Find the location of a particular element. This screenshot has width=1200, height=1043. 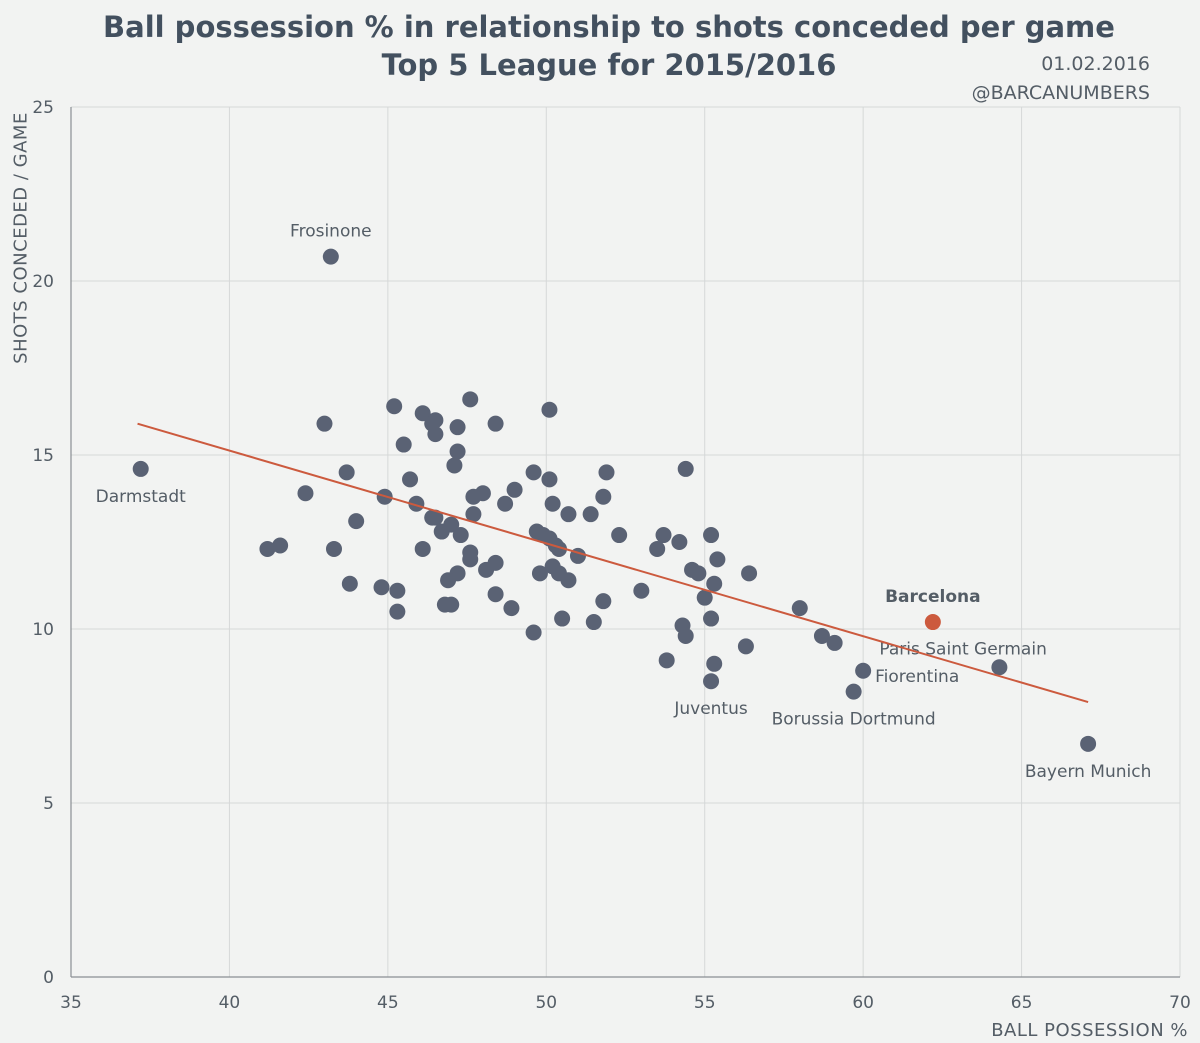

y-tick-label: 15 is located at coordinates (43, 456).